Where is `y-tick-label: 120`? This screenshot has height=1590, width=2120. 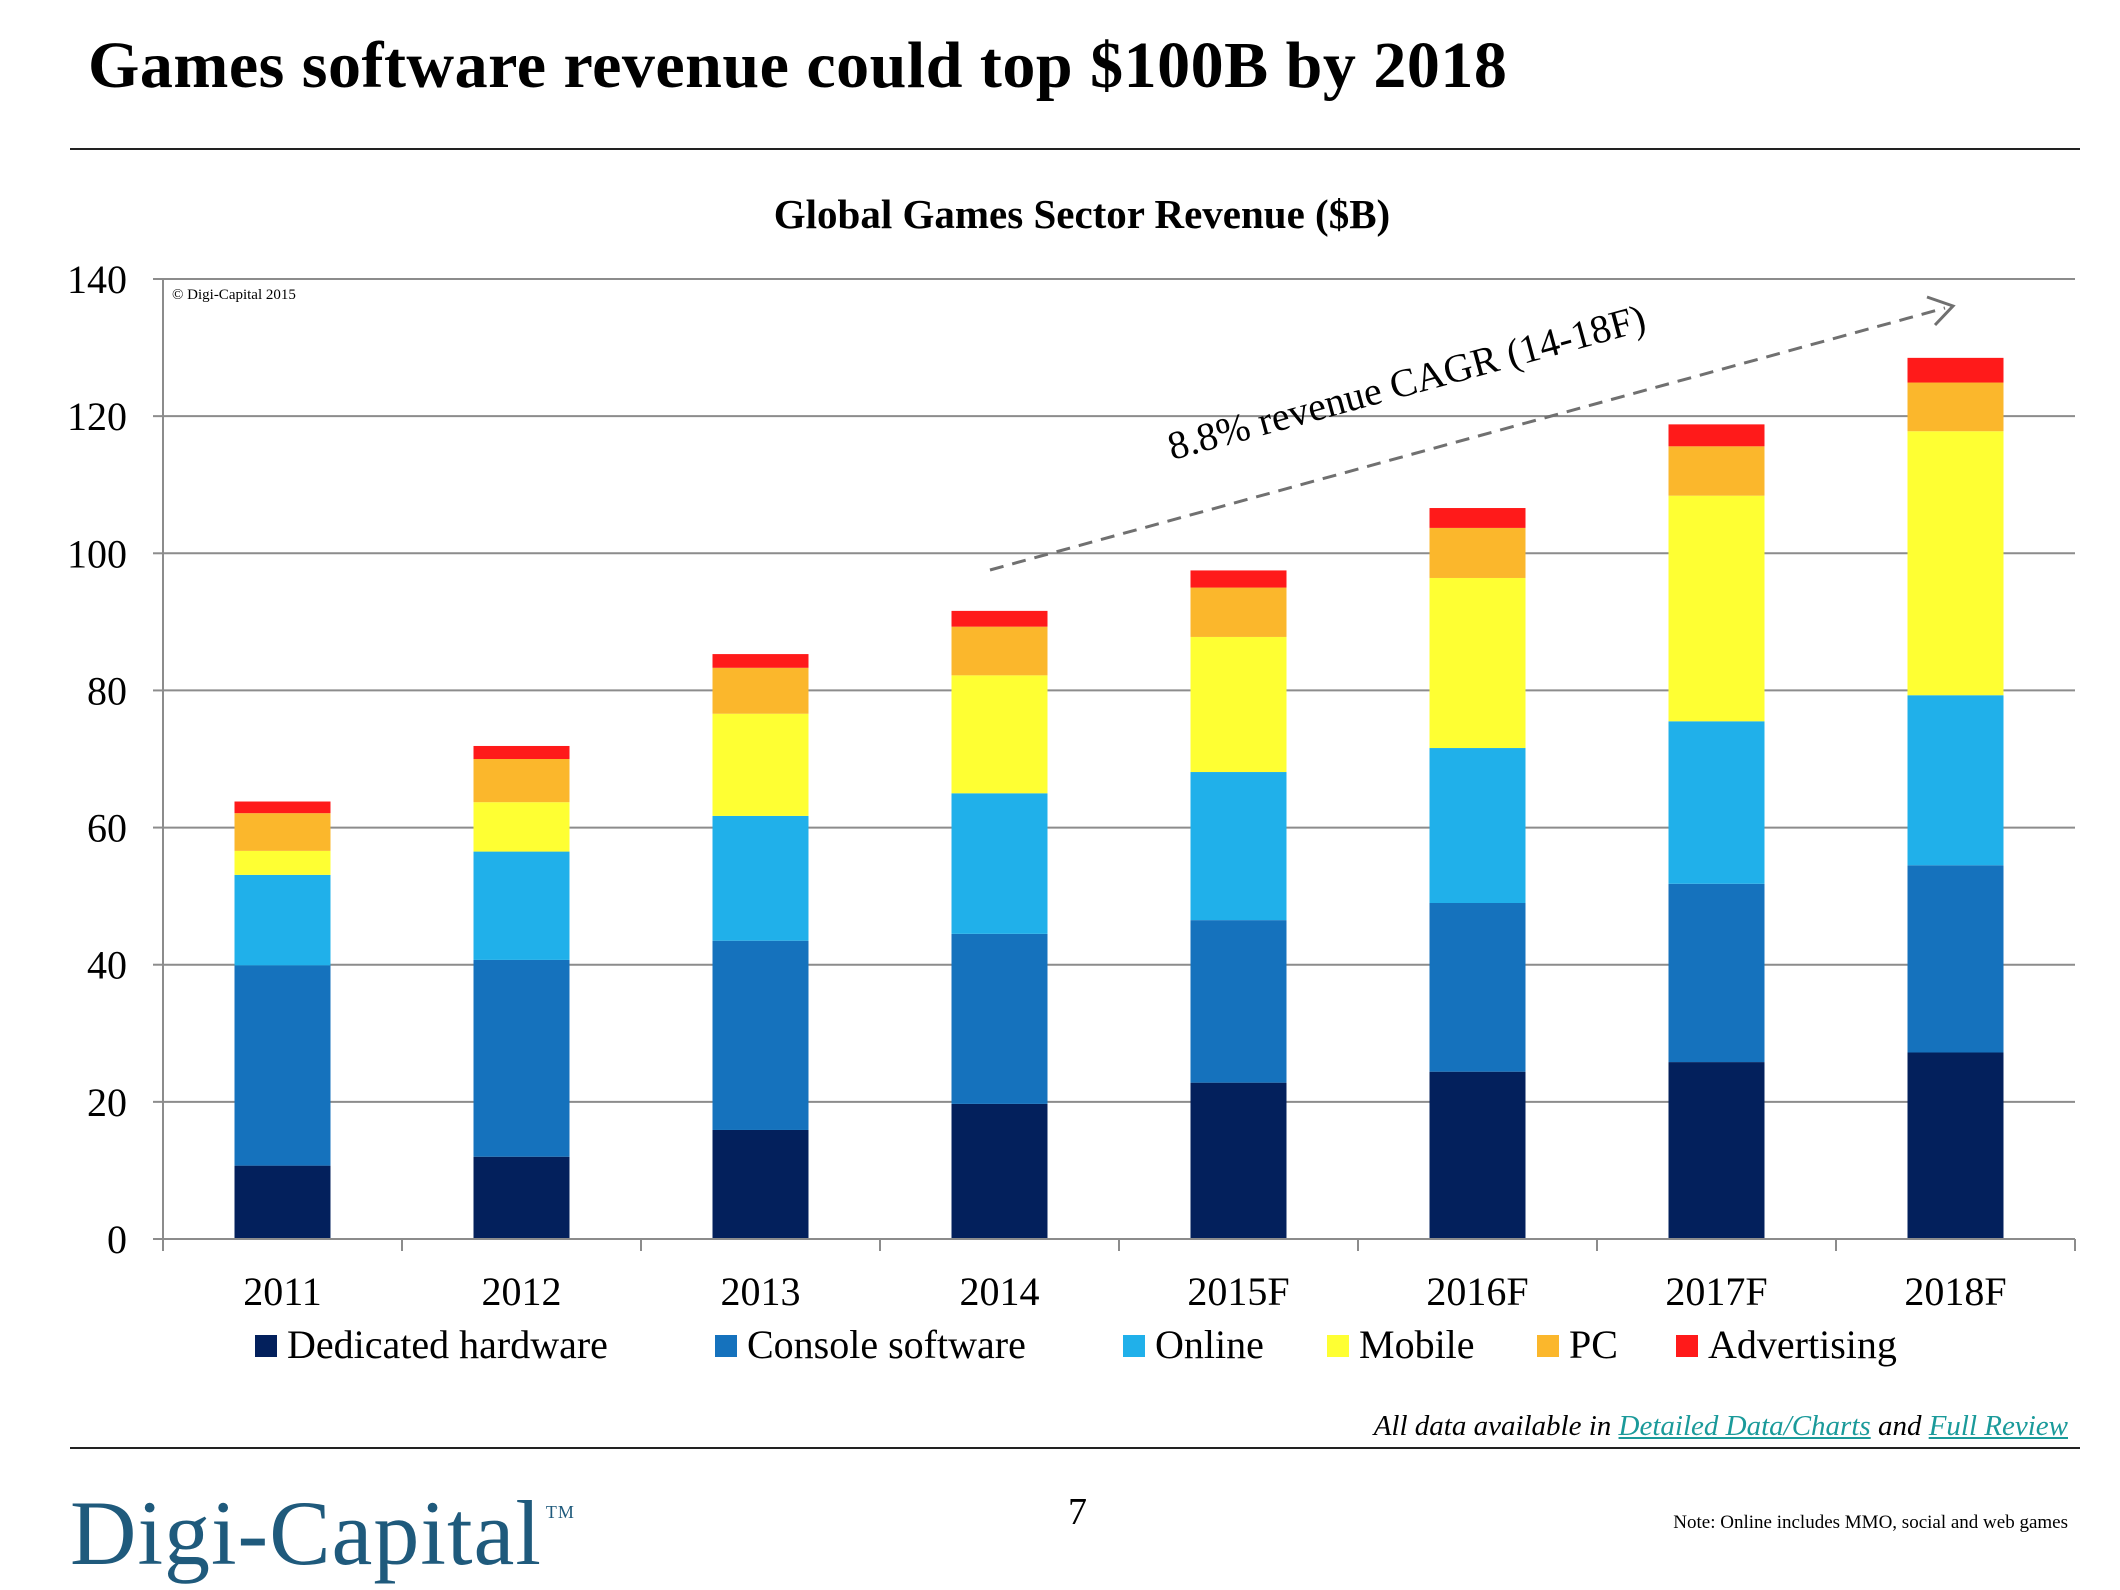 y-tick-label: 120 is located at coordinates (97, 416).